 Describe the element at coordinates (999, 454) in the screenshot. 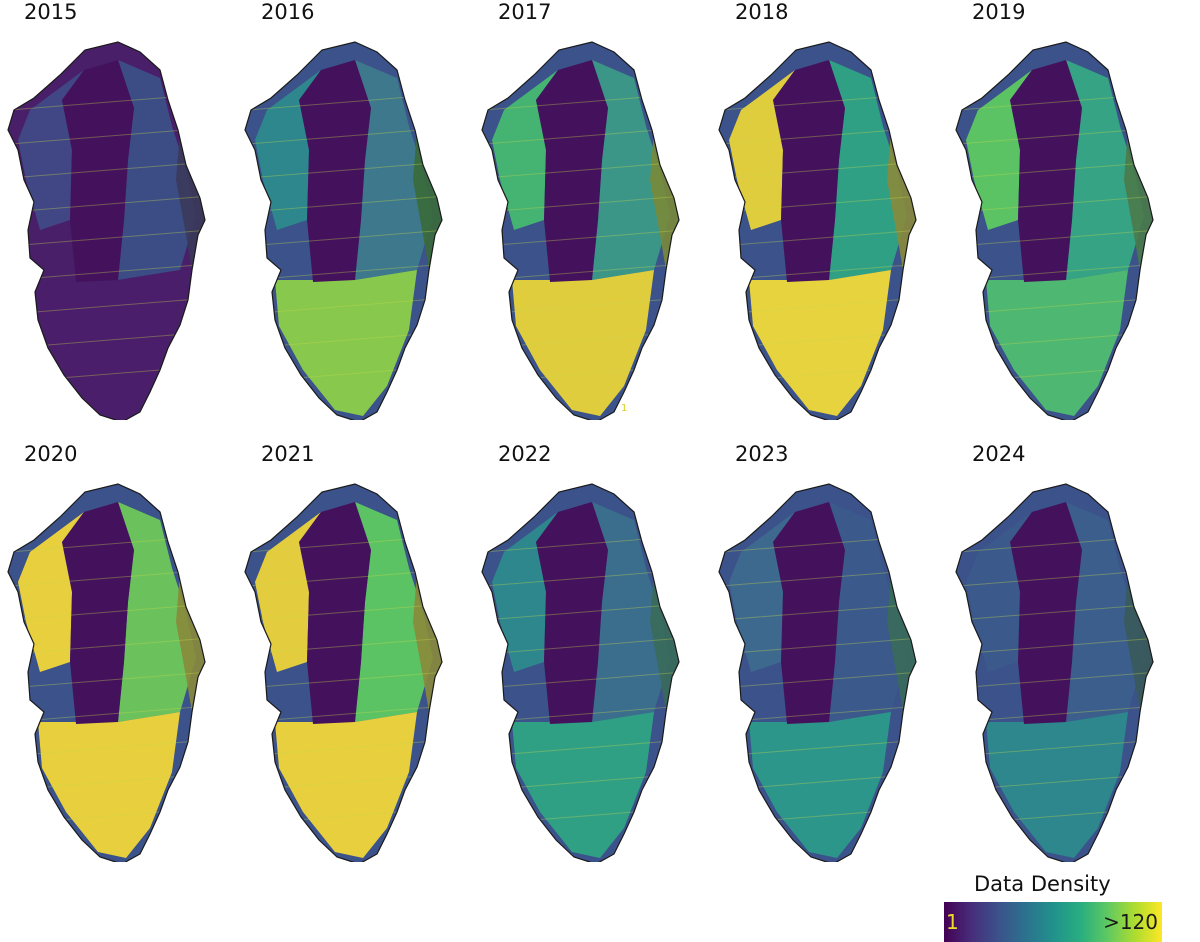

I see `panel-year-title: 2024` at that location.